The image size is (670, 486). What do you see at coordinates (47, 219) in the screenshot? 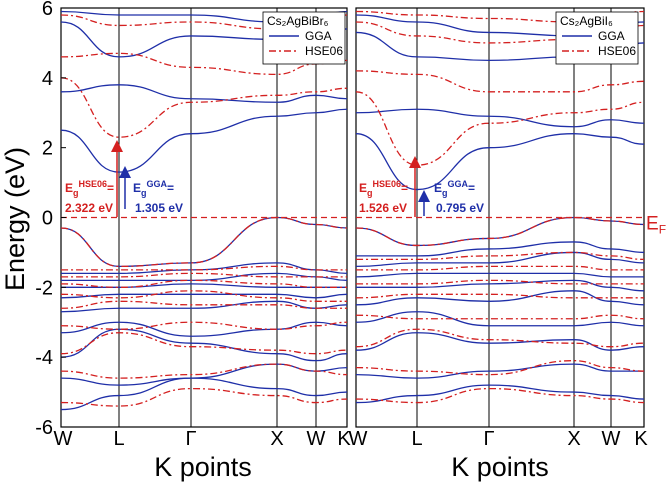
I see `y-tick-label: 0` at bounding box center [47, 219].